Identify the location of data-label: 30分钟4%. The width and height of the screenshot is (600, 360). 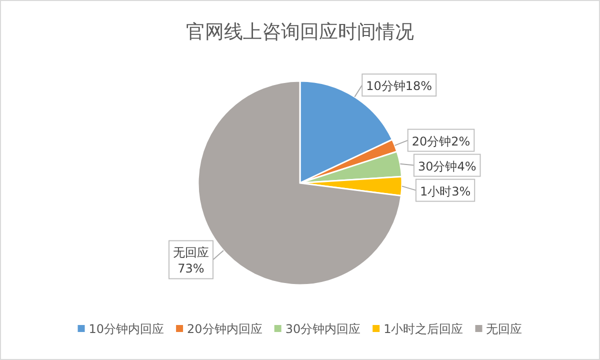
(447, 166).